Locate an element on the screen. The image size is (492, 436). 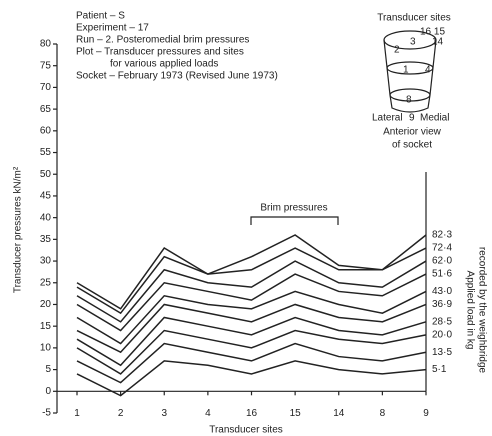
bracket is located at coordinates (294, 220).